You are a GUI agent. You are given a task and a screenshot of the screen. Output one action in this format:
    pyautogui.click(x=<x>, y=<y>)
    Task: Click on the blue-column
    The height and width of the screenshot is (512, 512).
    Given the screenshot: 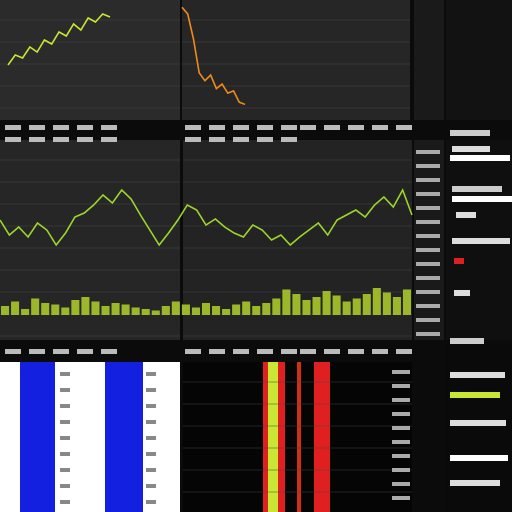 What is the action you would take?
    pyautogui.click(x=124, y=437)
    